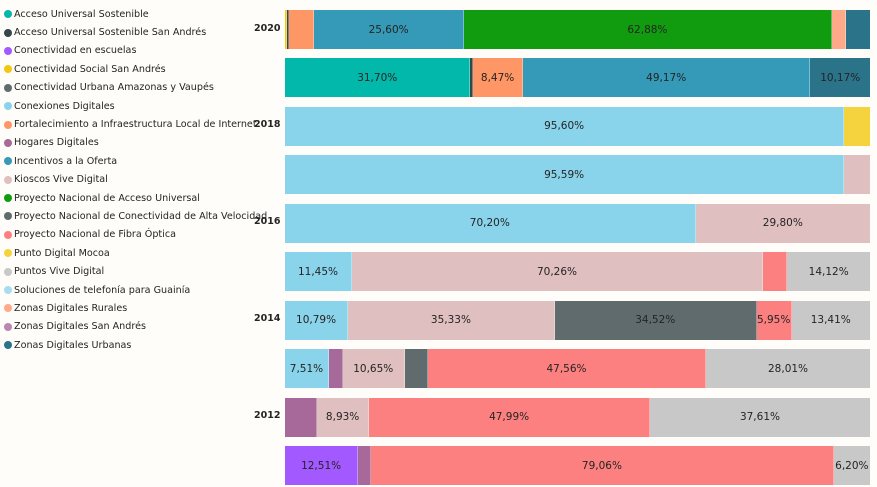  Describe the element at coordinates (130, 14) in the screenshot. I see `legend-item: Acceso Universal Sostenible` at that location.